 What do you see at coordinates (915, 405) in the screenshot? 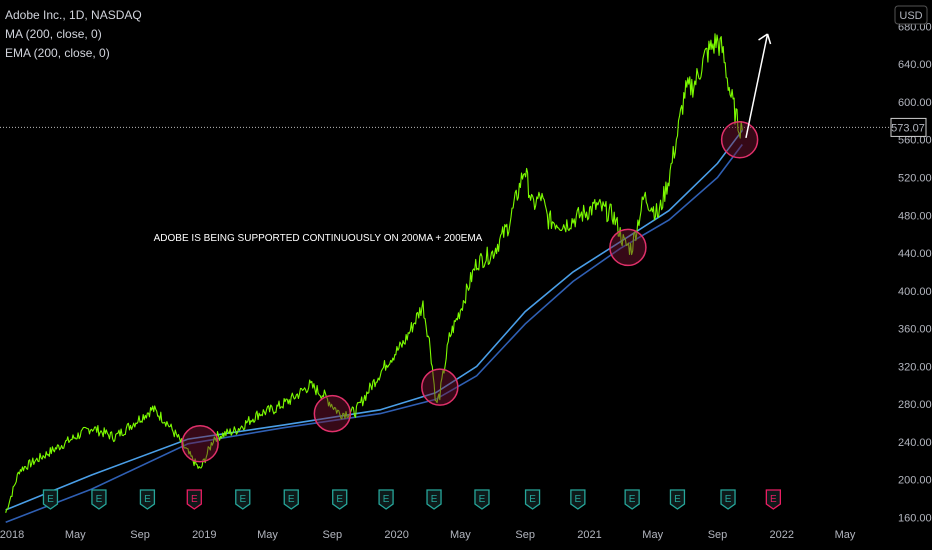
I see `y-tick-label: 280.00` at bounding box center [915, 405].